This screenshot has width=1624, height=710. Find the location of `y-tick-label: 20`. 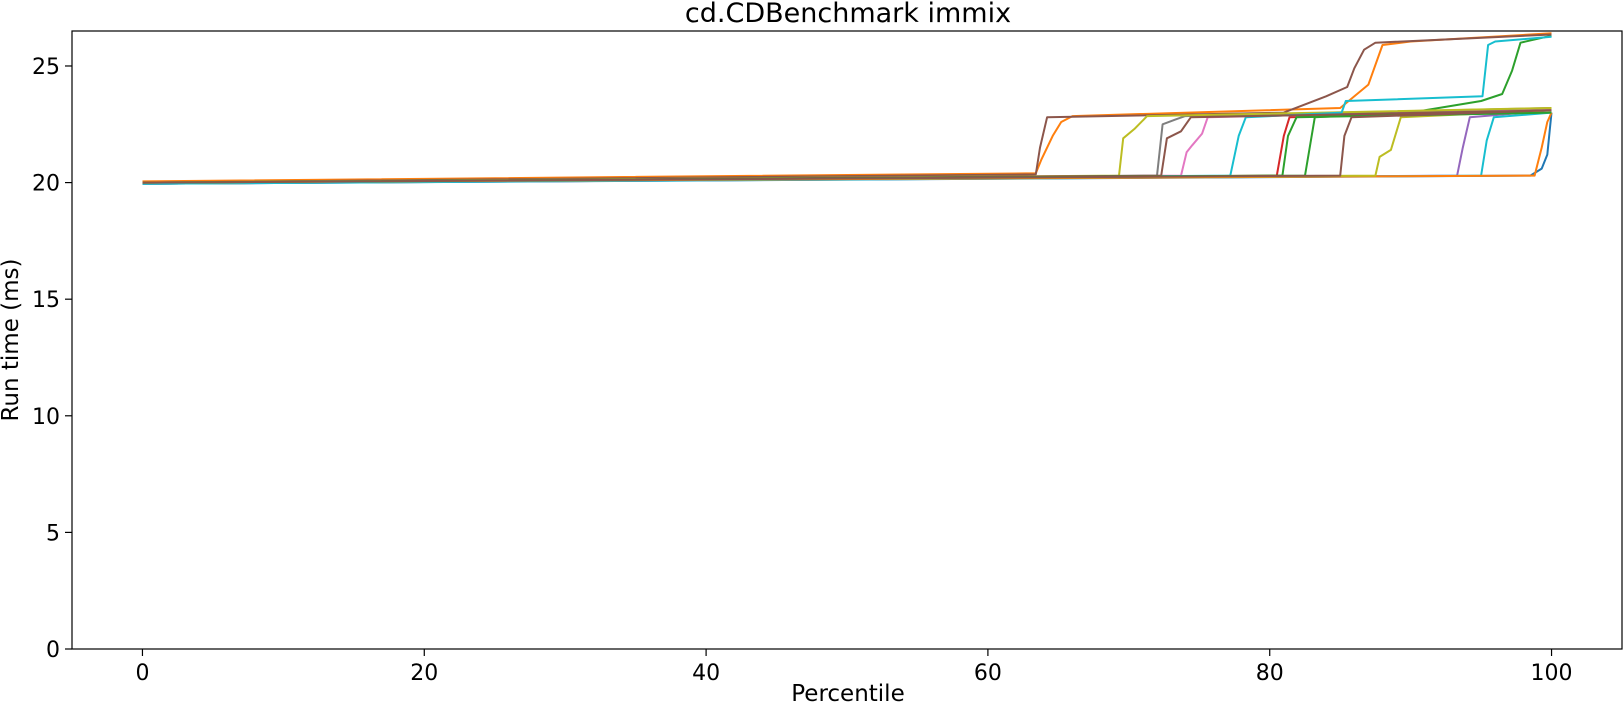

y-tick-label: 20 is located at coordinates (46, 184).